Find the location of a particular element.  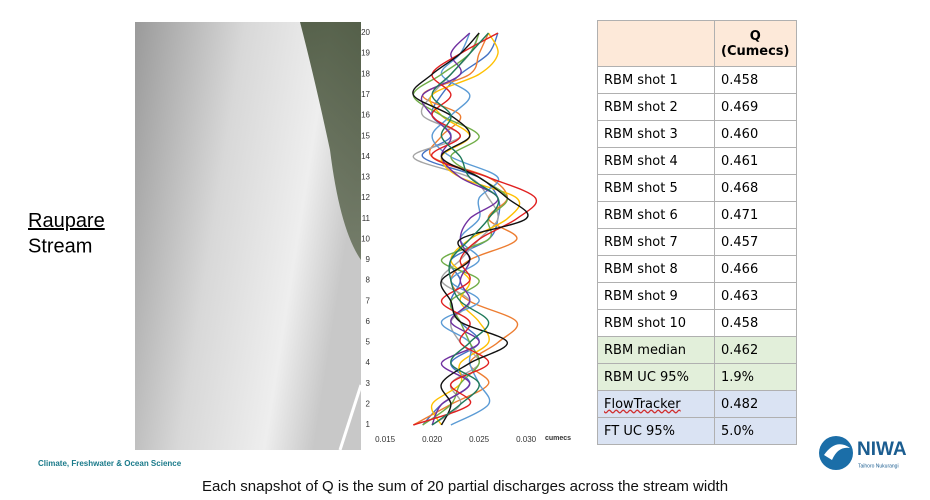

row-name: RBM shot 8 is located at coordinates (656, 269).